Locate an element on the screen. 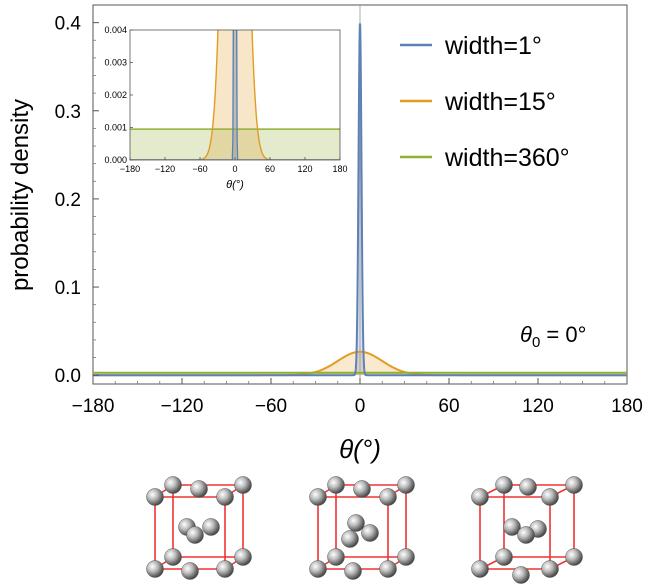 The image size is (647, 588). legend-label: width=1° is located at coordinates (493, 46).